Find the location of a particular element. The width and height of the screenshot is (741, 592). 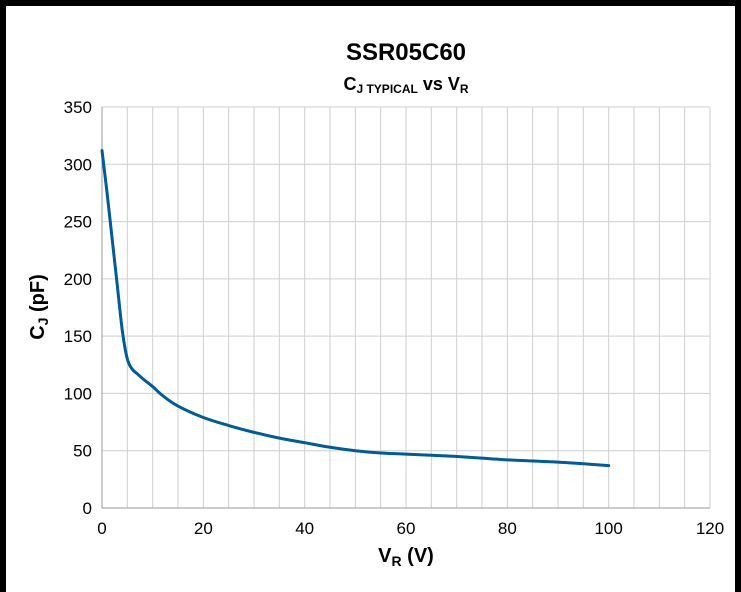

subtitle-c-subscript: J TYPICAL is located at coordinates (386, 89).